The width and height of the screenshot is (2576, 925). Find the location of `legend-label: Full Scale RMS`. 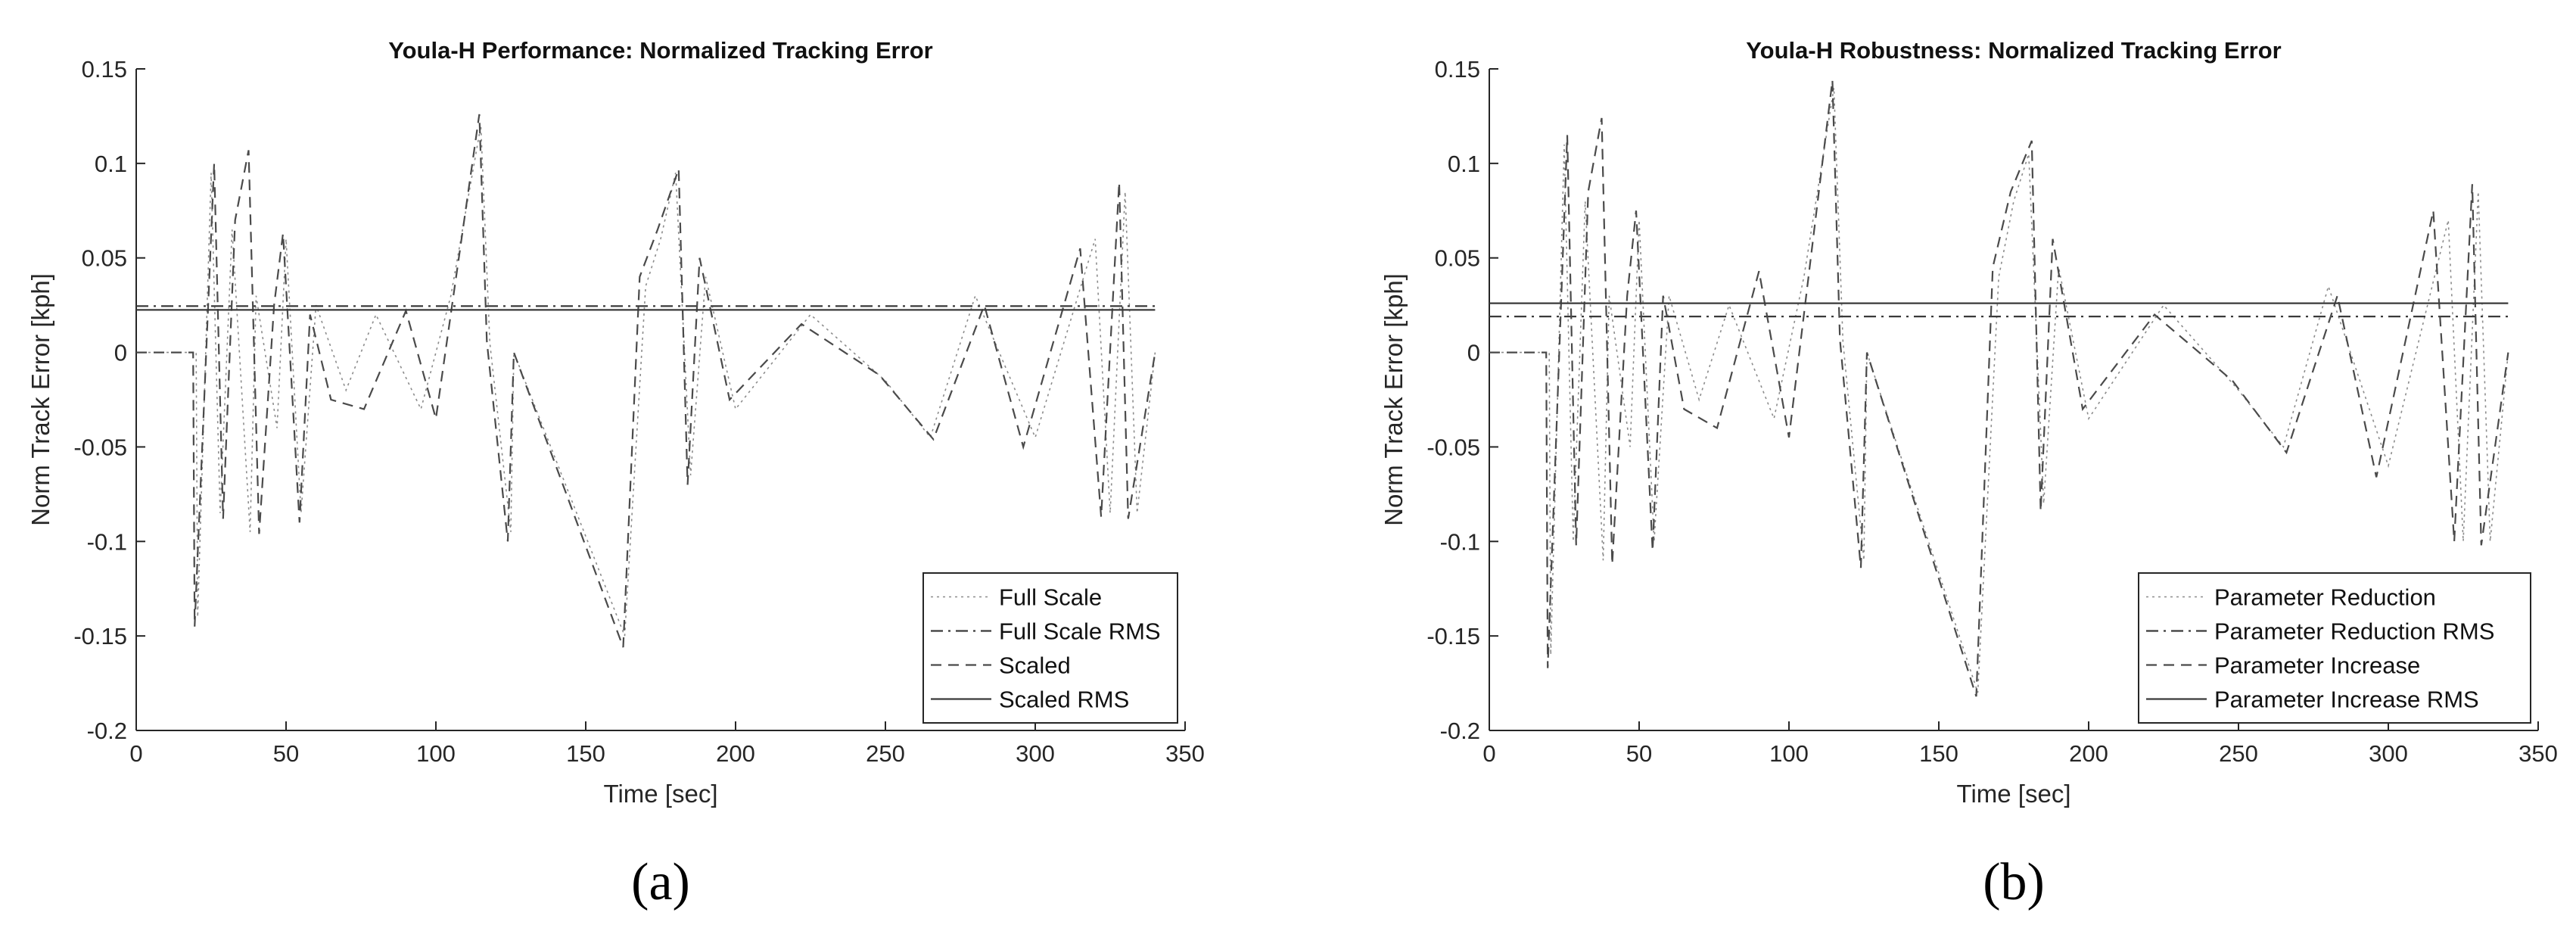

legend-label: Full Scale RMS is located at coordinates (1080, 631).